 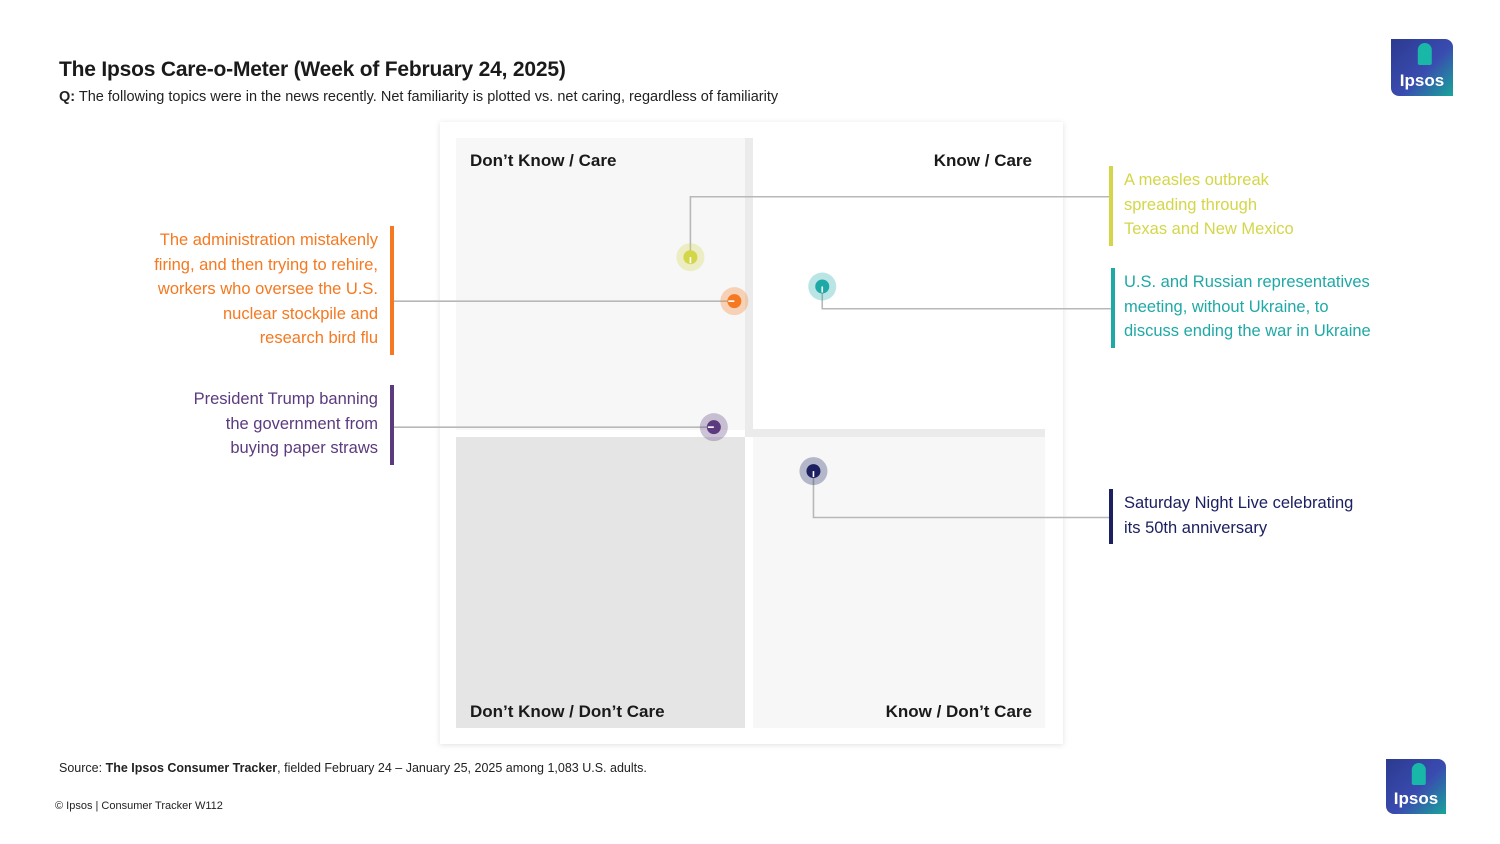 I want to click on topic-label-line: Texas and New Mexico, so click(x=1209, y=229).